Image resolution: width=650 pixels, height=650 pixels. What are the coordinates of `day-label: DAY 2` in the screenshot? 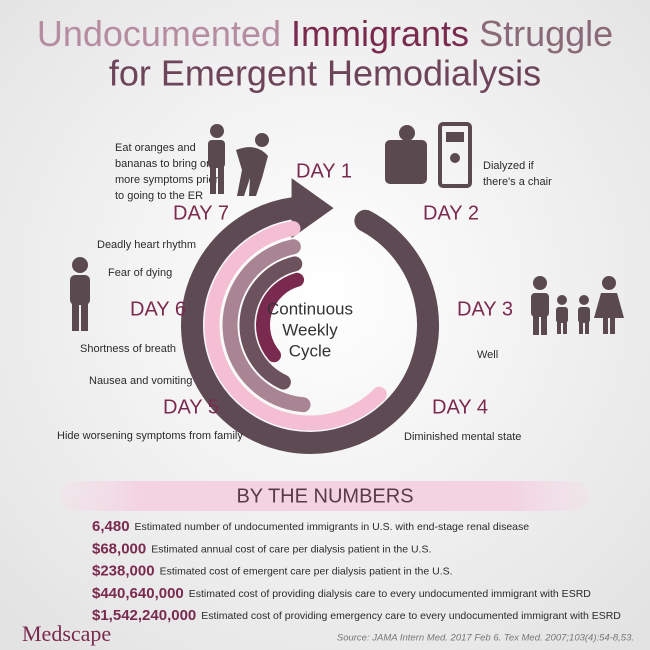 It's located at (451, 213).